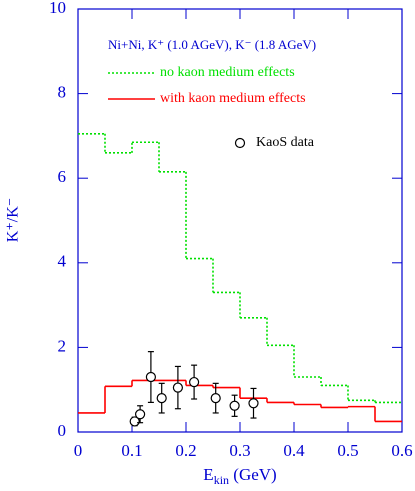 Image resolution: width=415 pixels, height=491 pixels. What do you see at coordinates (78, 450) in the screenshot?
I see `x-tick-label: 0` at bounding box center [78, 450].